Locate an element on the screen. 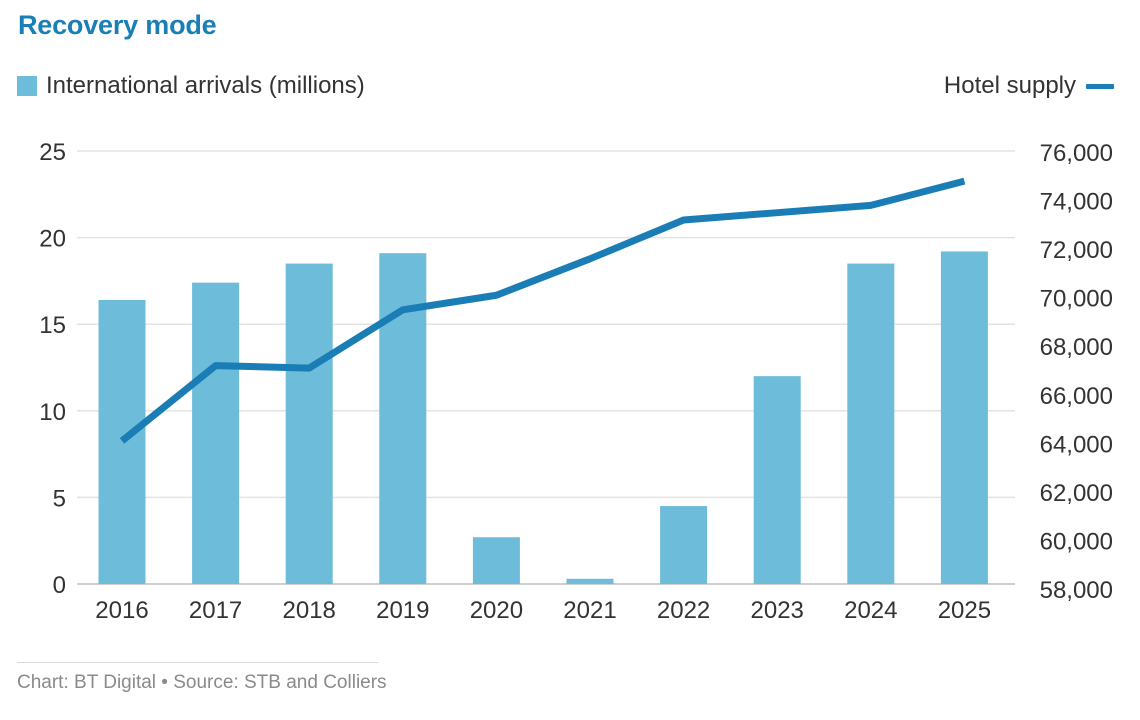 This screenshot has width=1140, height=720. bar-2023 is located at coordinates (777, 480).